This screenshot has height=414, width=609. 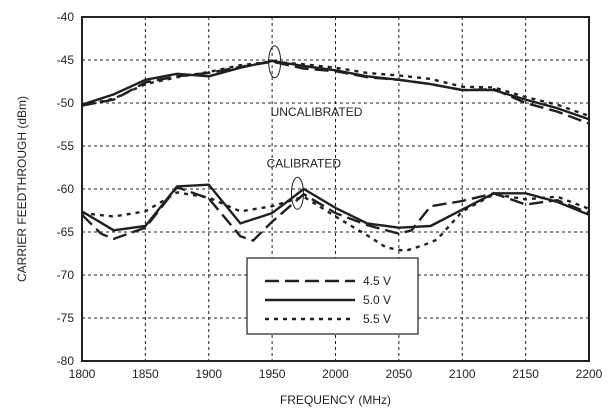 I want to click on legend-label: 5.0 V, so click(x=377, y=300).